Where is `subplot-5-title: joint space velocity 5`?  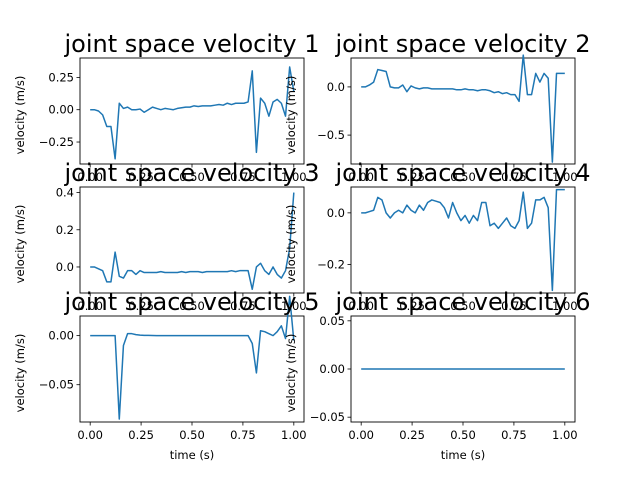
subplot-5-title: joint space velocity 5 is located at coordinates (192, 302).